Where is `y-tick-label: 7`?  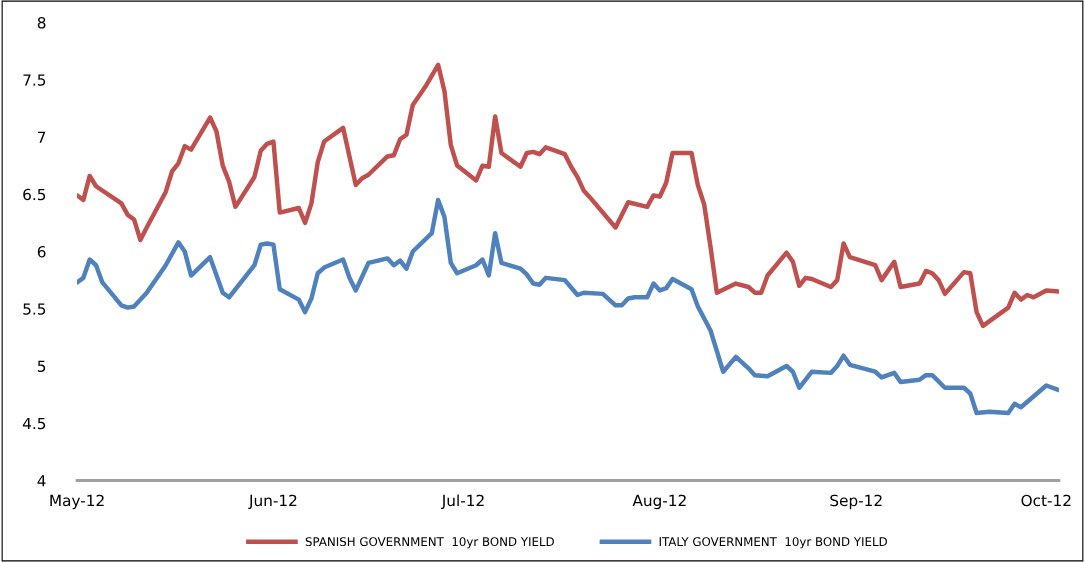 y-tick-label: 7 is located at coordinates (42, 137).